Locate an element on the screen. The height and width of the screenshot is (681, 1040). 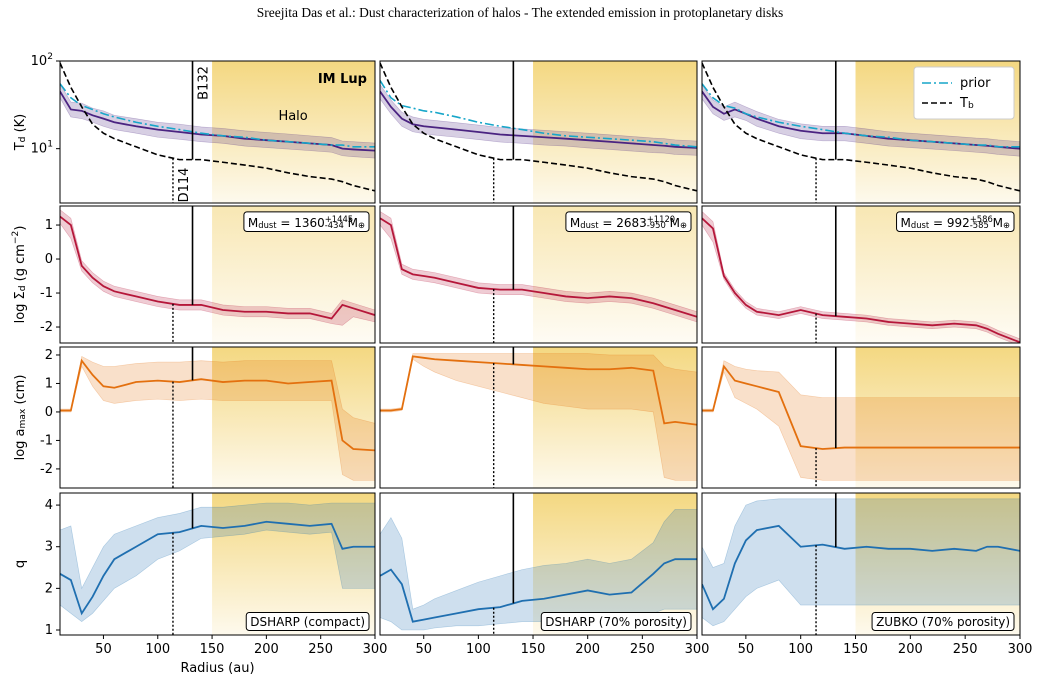
note: DSHARP (70% porosity) is located at coordinates (616, 622).